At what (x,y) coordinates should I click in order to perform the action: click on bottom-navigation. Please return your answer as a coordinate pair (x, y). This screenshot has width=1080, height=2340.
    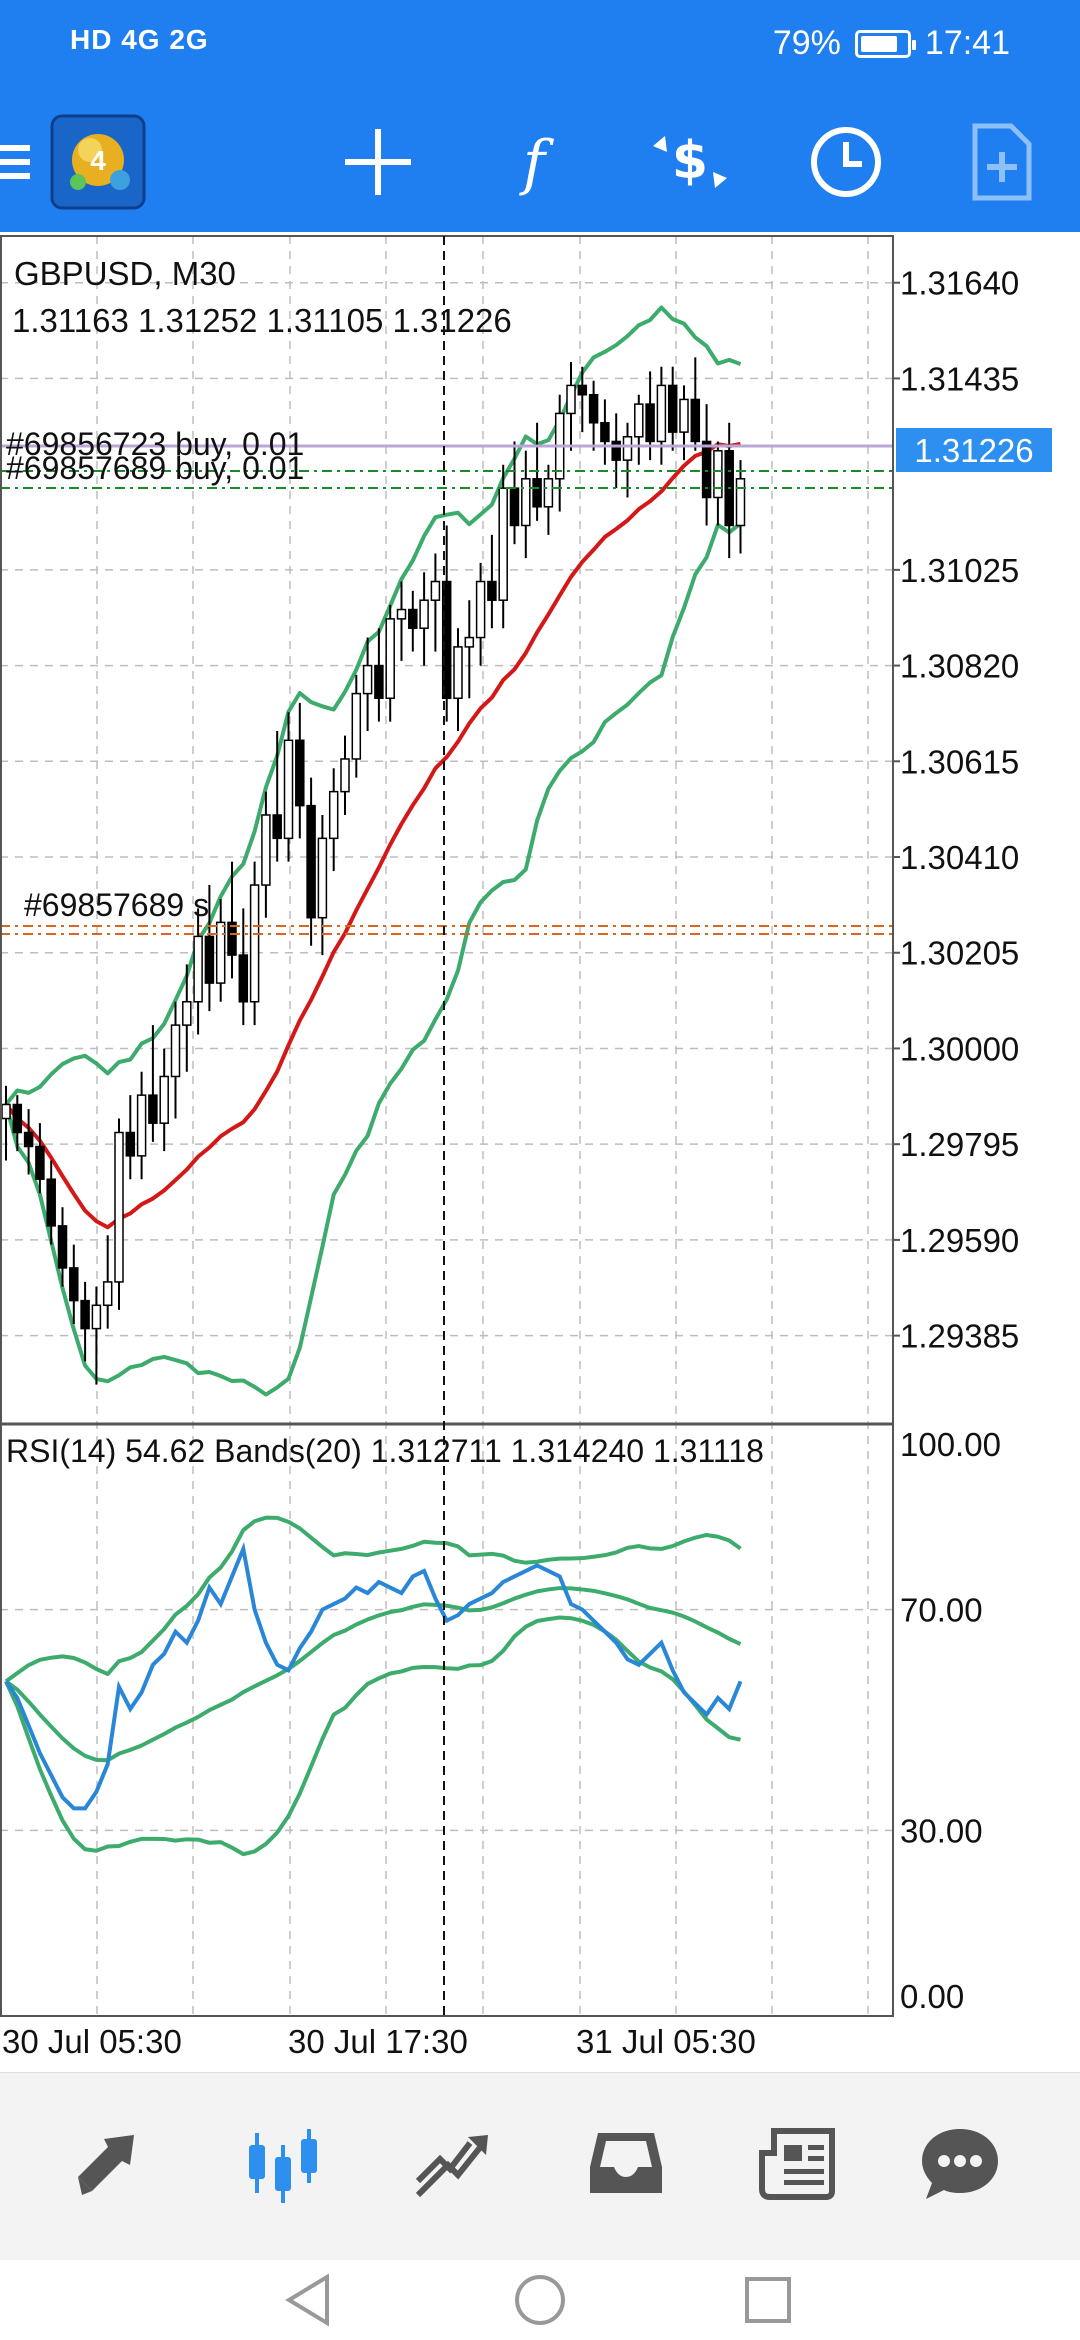
    Looking at the image, I should click on (540, 2166).